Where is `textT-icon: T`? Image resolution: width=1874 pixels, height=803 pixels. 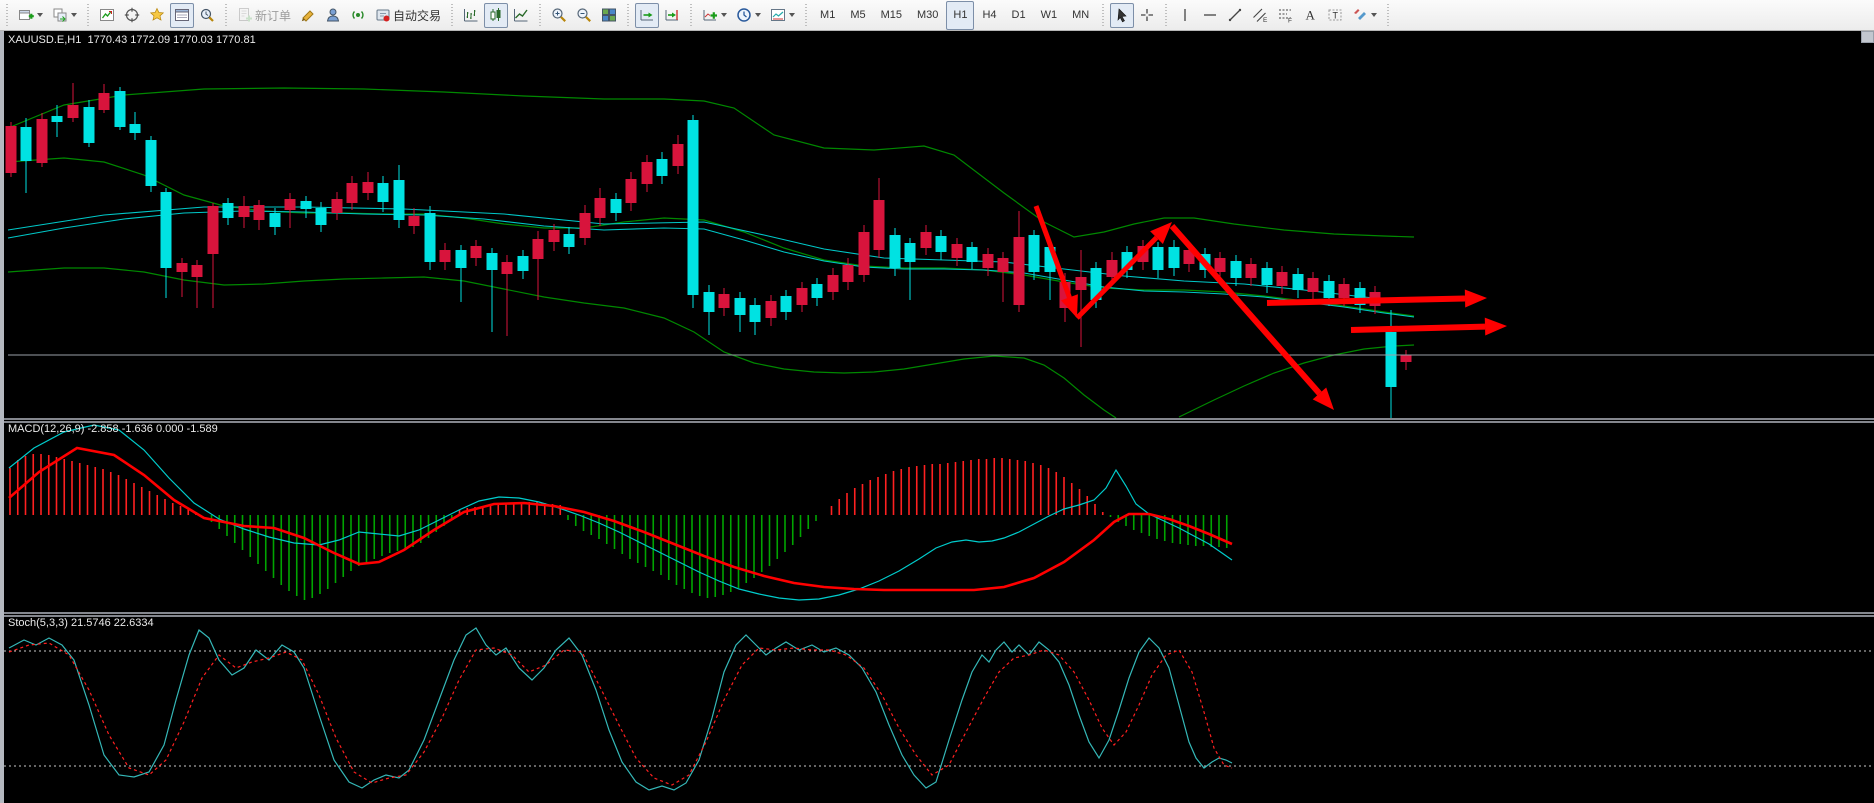
textT-icon: T is located at coordinates (1335, 15).